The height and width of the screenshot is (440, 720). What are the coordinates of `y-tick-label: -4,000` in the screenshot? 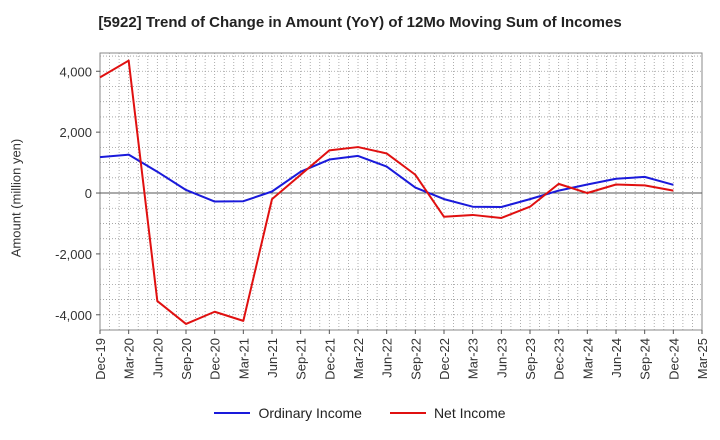 It's located at (73, 315).